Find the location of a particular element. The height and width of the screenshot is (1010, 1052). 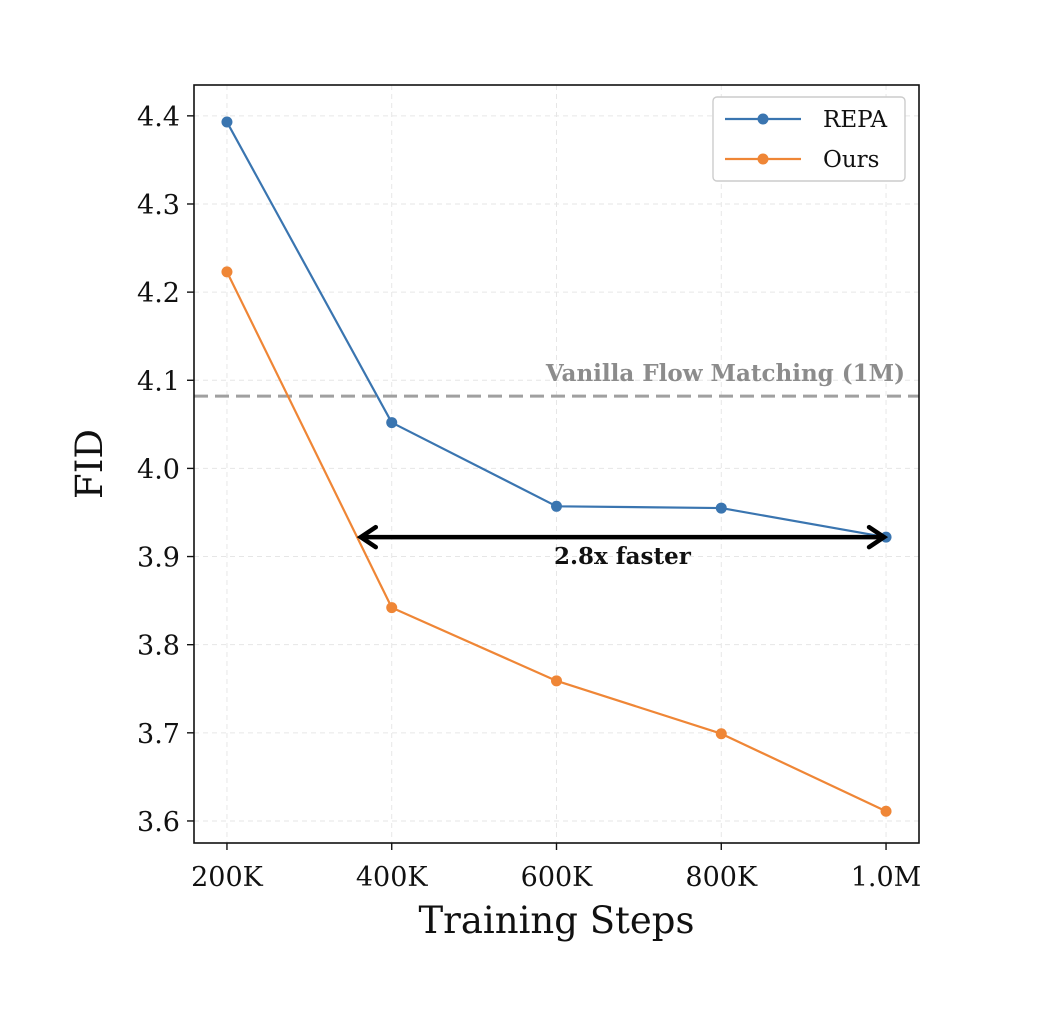

y-tick-label: 4.1 is located at coordinates (158, 381).